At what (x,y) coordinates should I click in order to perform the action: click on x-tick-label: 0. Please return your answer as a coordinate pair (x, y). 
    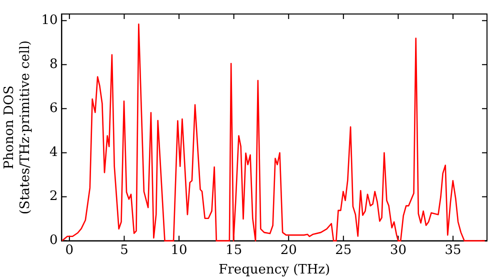
    Looking at the image, I should click on (69, 250).